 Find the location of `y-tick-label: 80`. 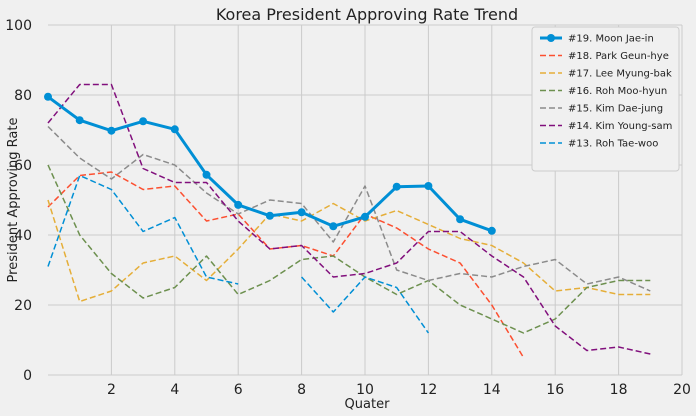

y-tick-label: 80 is located at coordinates (23, 96).